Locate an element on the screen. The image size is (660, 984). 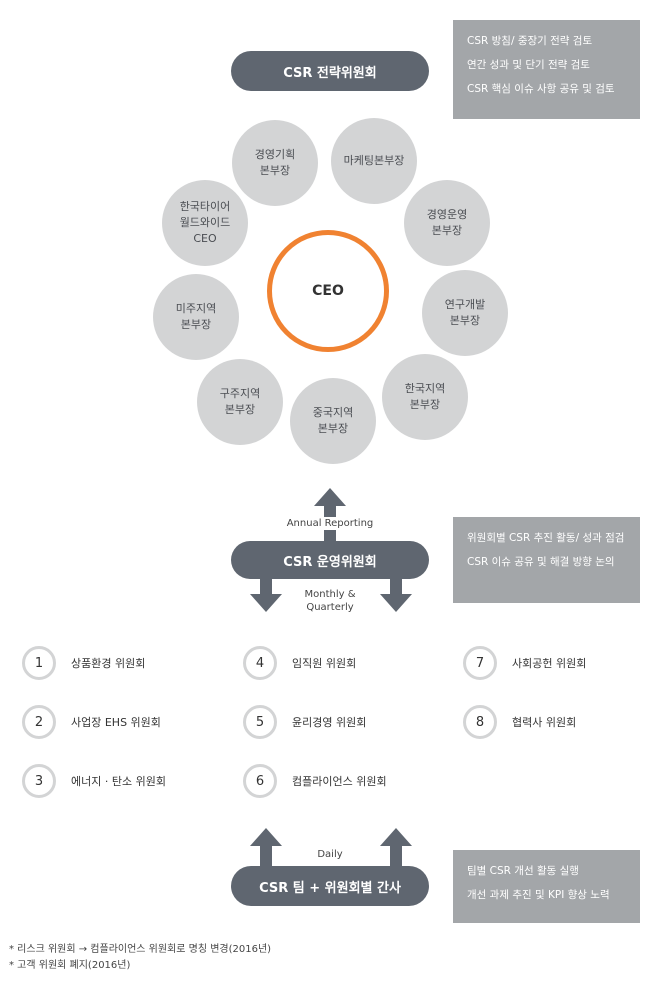
committee-number: 8 is located at coordinates (480, 722).